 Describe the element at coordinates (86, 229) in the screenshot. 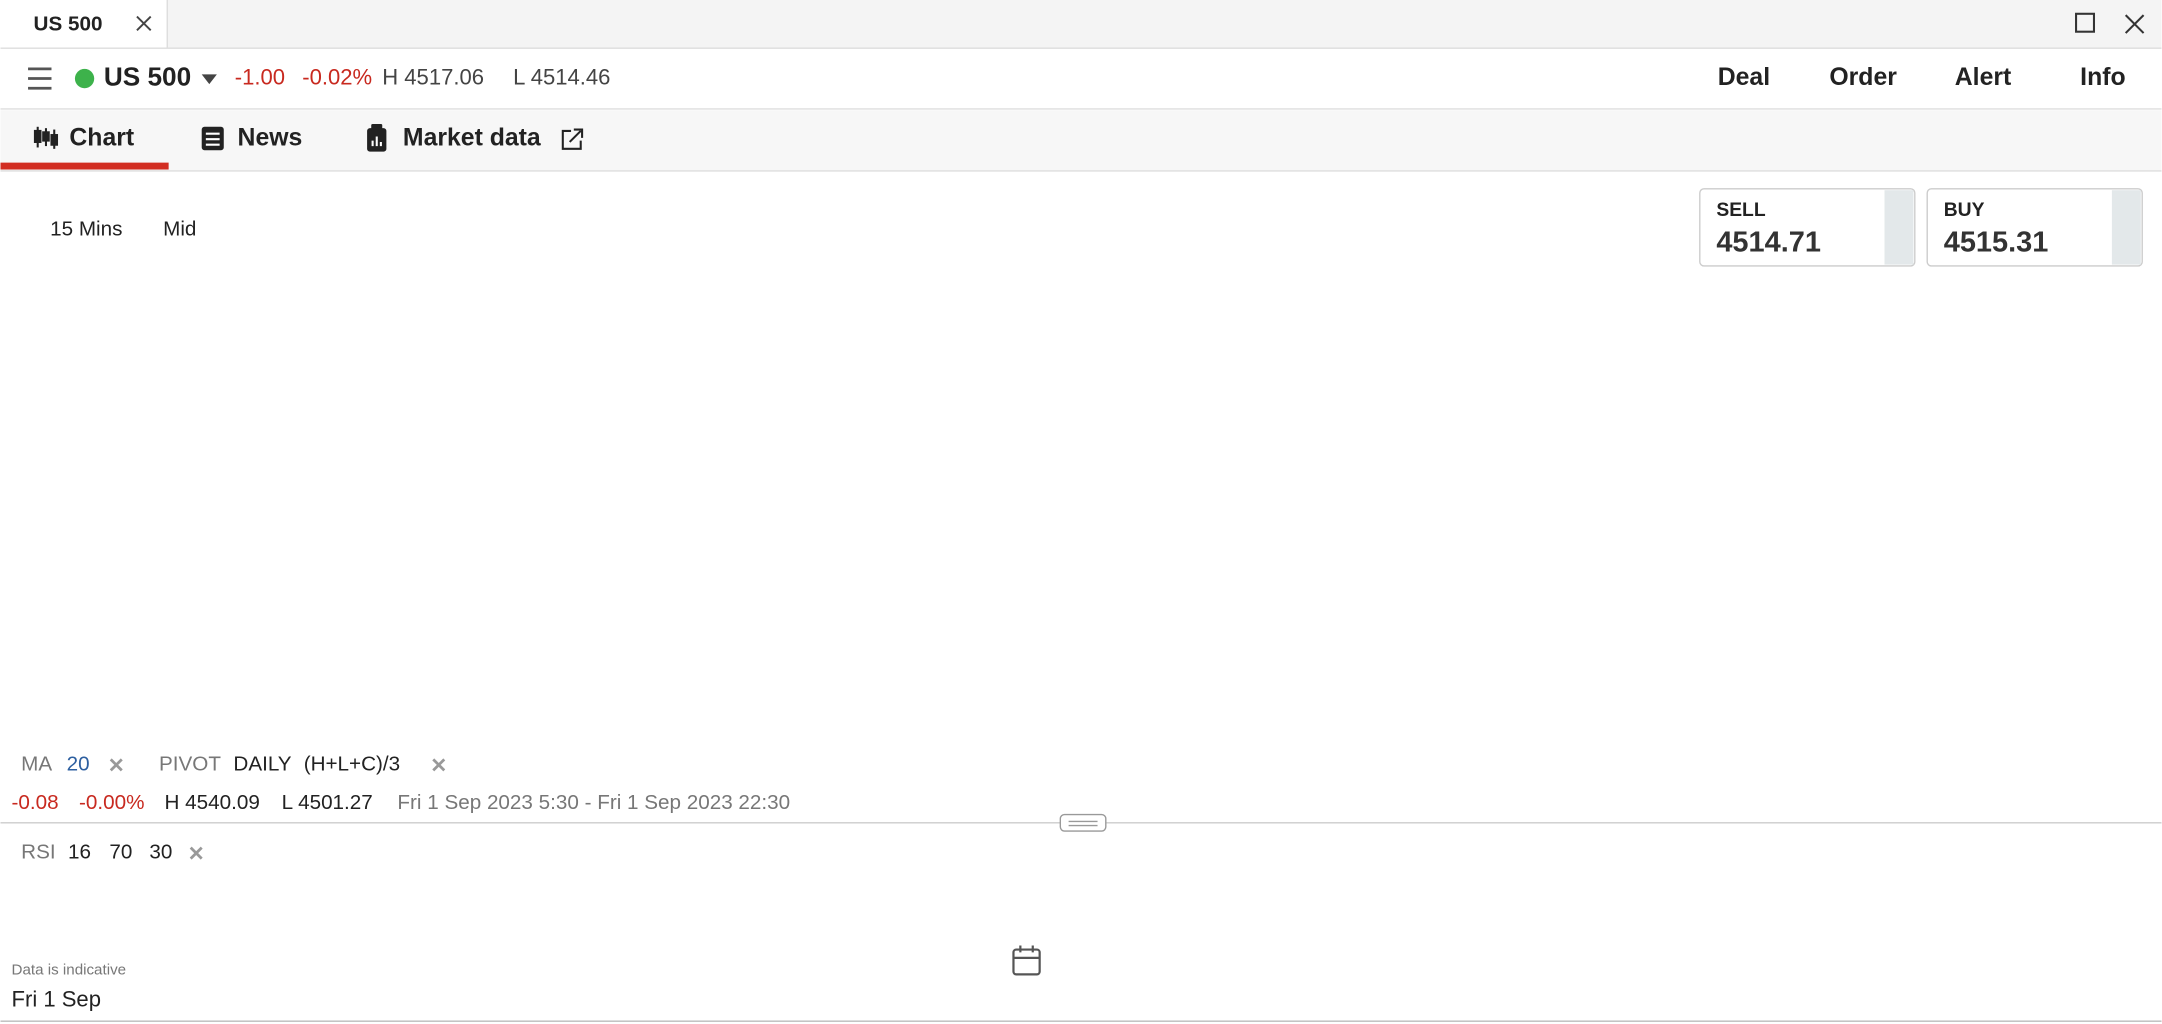

I see `interval-button: 15 Mins` at that location.